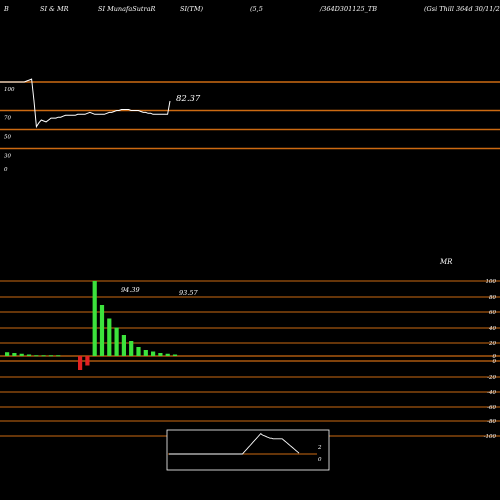 This screenshot has height=500, width=500. I want to click on rsi-tick-label: 0, so click(6, 170).